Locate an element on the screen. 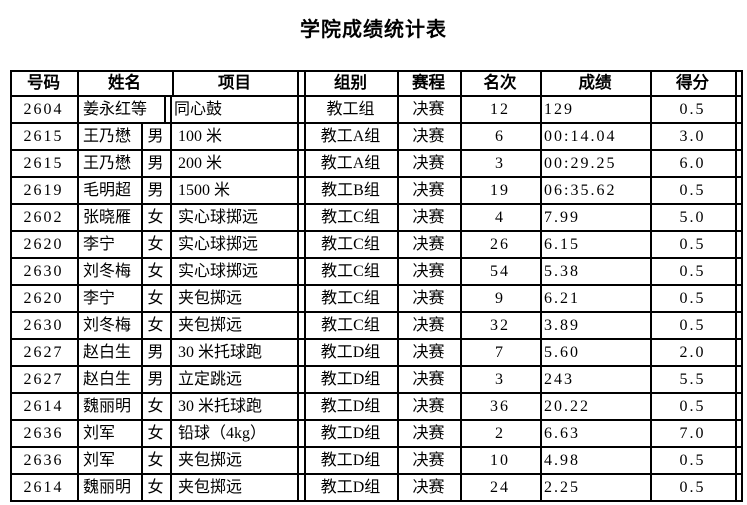  table-row: 2620 李宁 女实心球掷远 教工C组 决赛 26 6.15 0.5 is located at coordinates (376, 245).